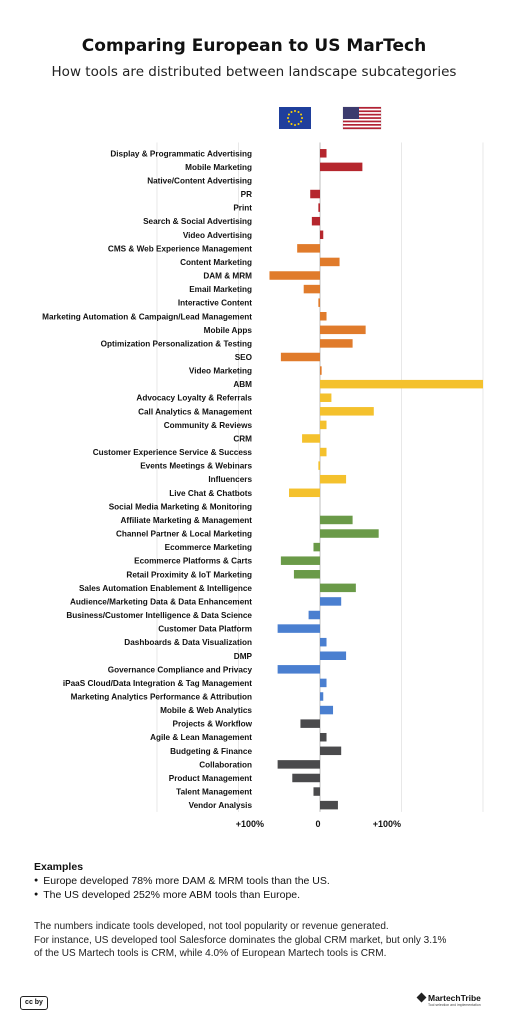  Describe the element at coordinates (180, 248) in the screenshot. I see `category-label: CMS & Web Experience Management` at that location.